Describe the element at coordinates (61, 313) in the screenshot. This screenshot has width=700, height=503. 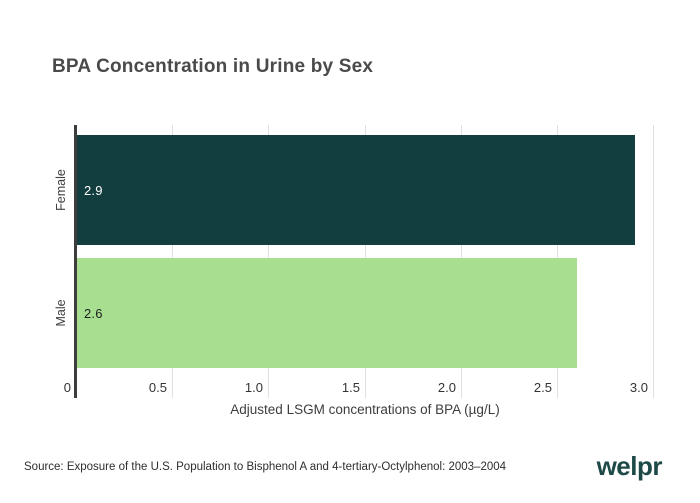
I see `category-label-male: Male` at that location.